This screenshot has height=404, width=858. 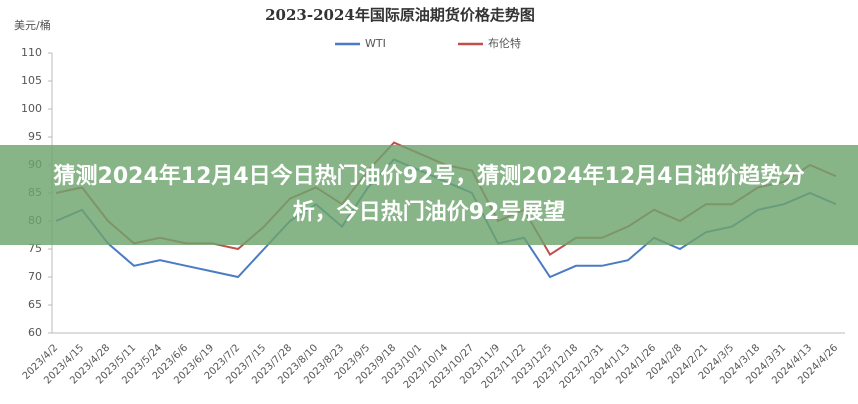 I want to click on y-tick-label: 100, so click(x=31, y=108).